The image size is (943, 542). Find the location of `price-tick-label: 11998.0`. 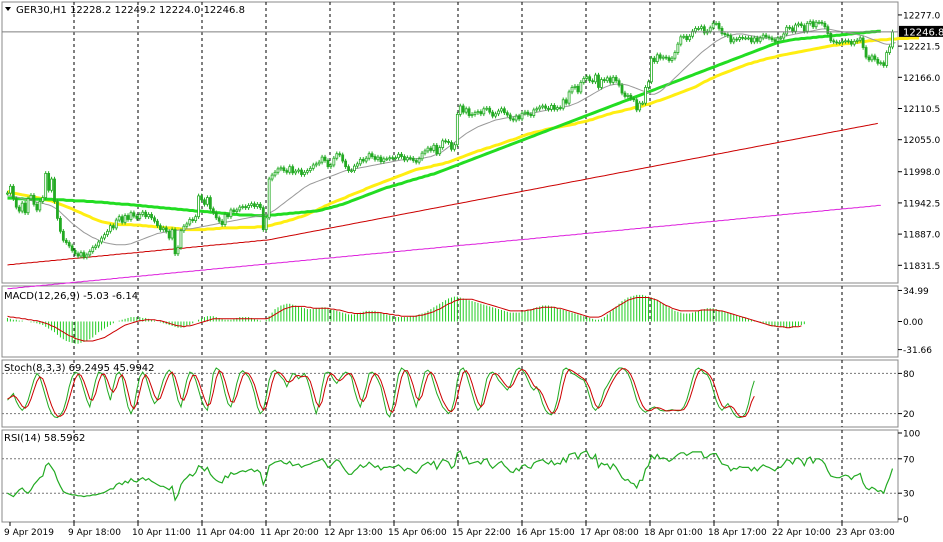

price-tick-label: 11998.0 is located at coordinates (921, 173).